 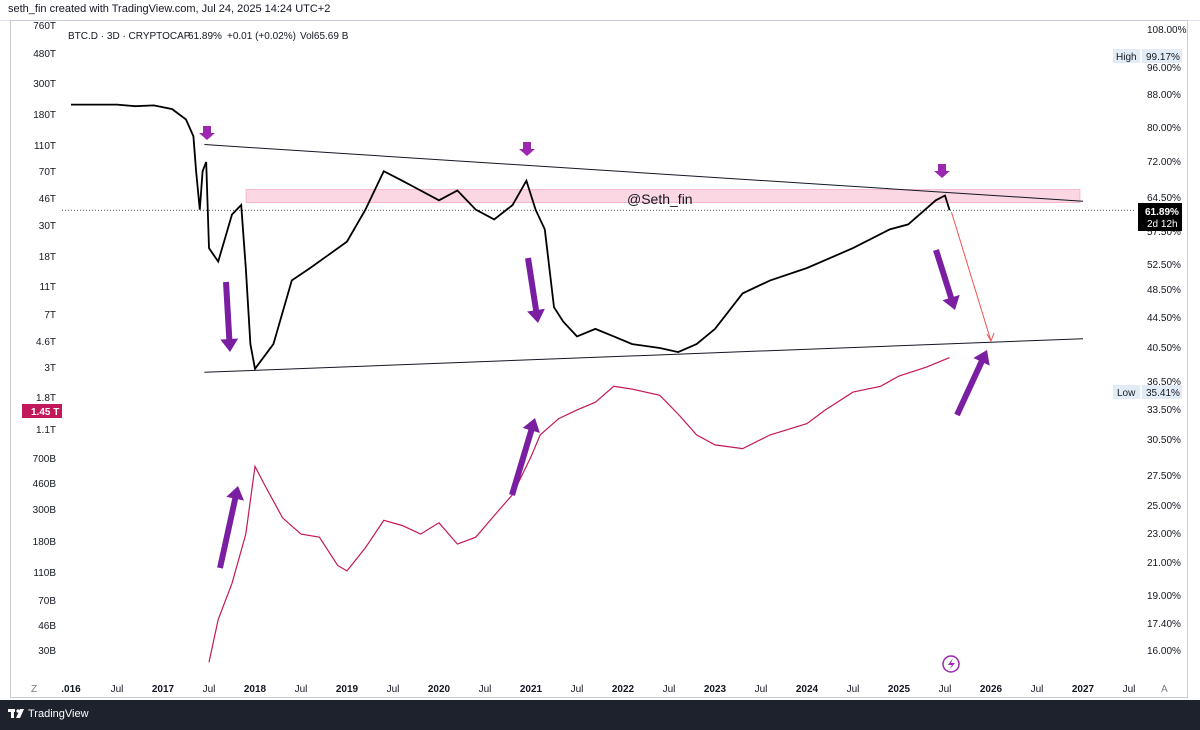 I want to click on low-label: Low, so click(x=1126, y=393).